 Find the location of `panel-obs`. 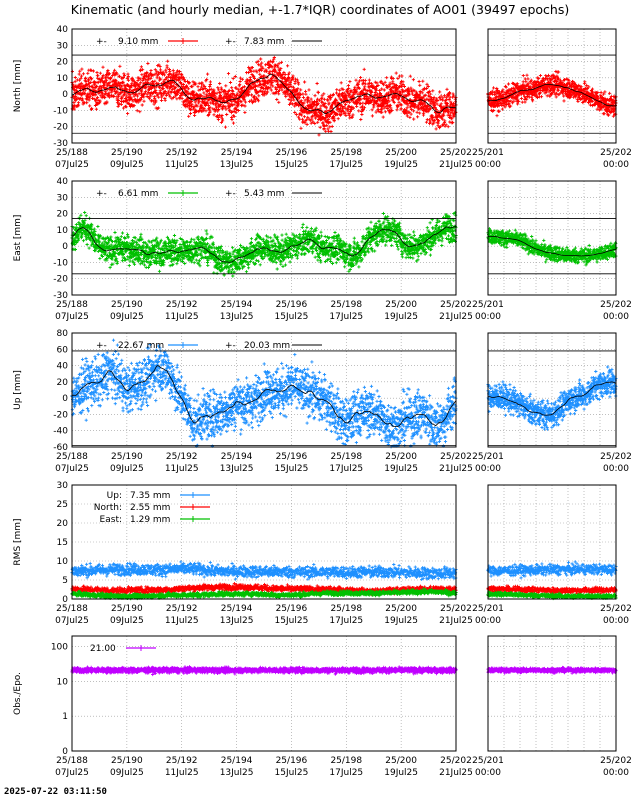

panel-obs is located at coordinates (344, 693).